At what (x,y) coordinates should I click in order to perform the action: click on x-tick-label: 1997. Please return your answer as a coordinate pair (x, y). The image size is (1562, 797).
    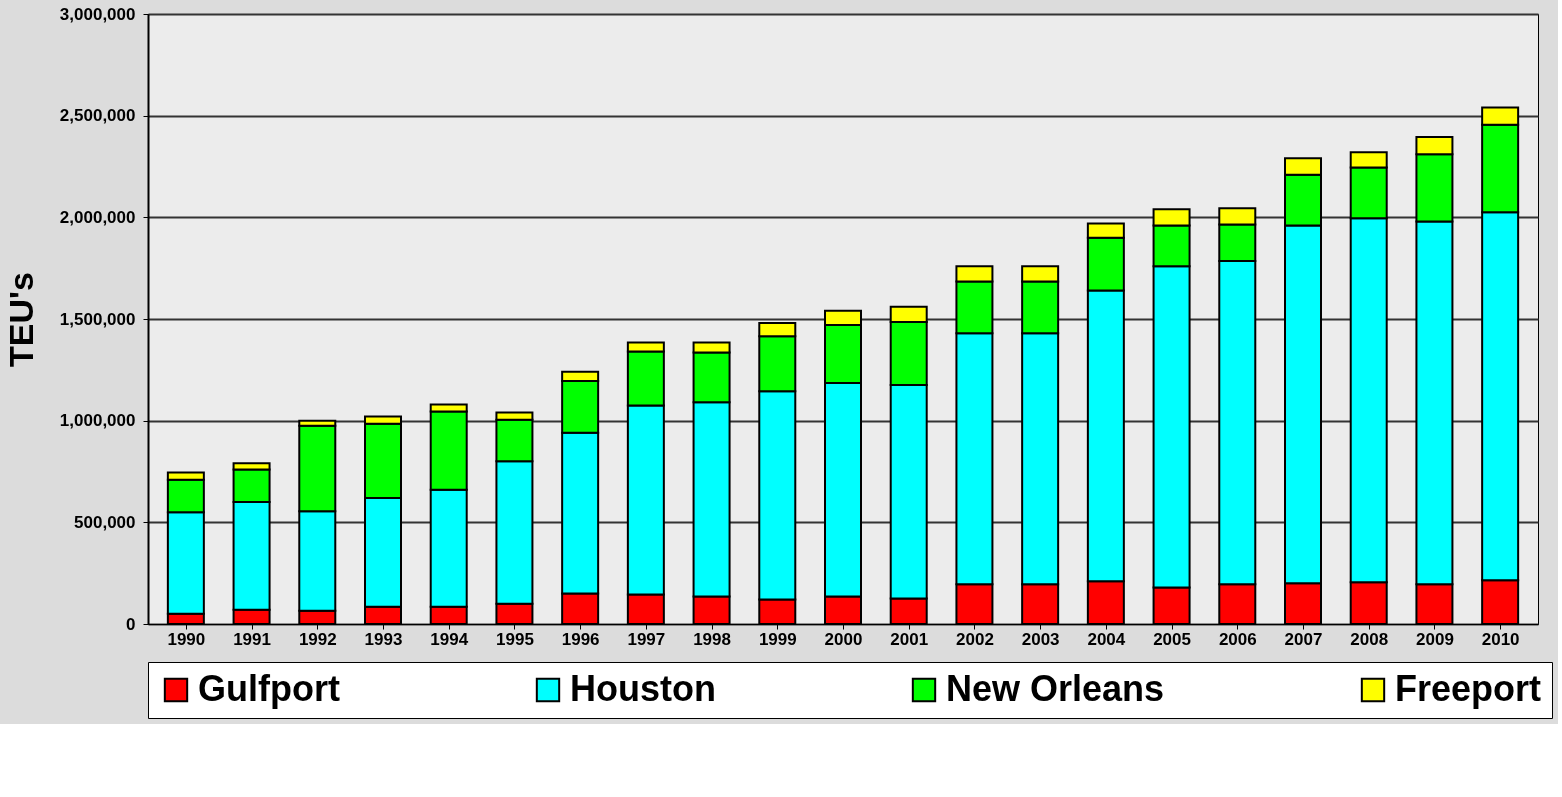
    Looking at the image, I should click on (646, 639).